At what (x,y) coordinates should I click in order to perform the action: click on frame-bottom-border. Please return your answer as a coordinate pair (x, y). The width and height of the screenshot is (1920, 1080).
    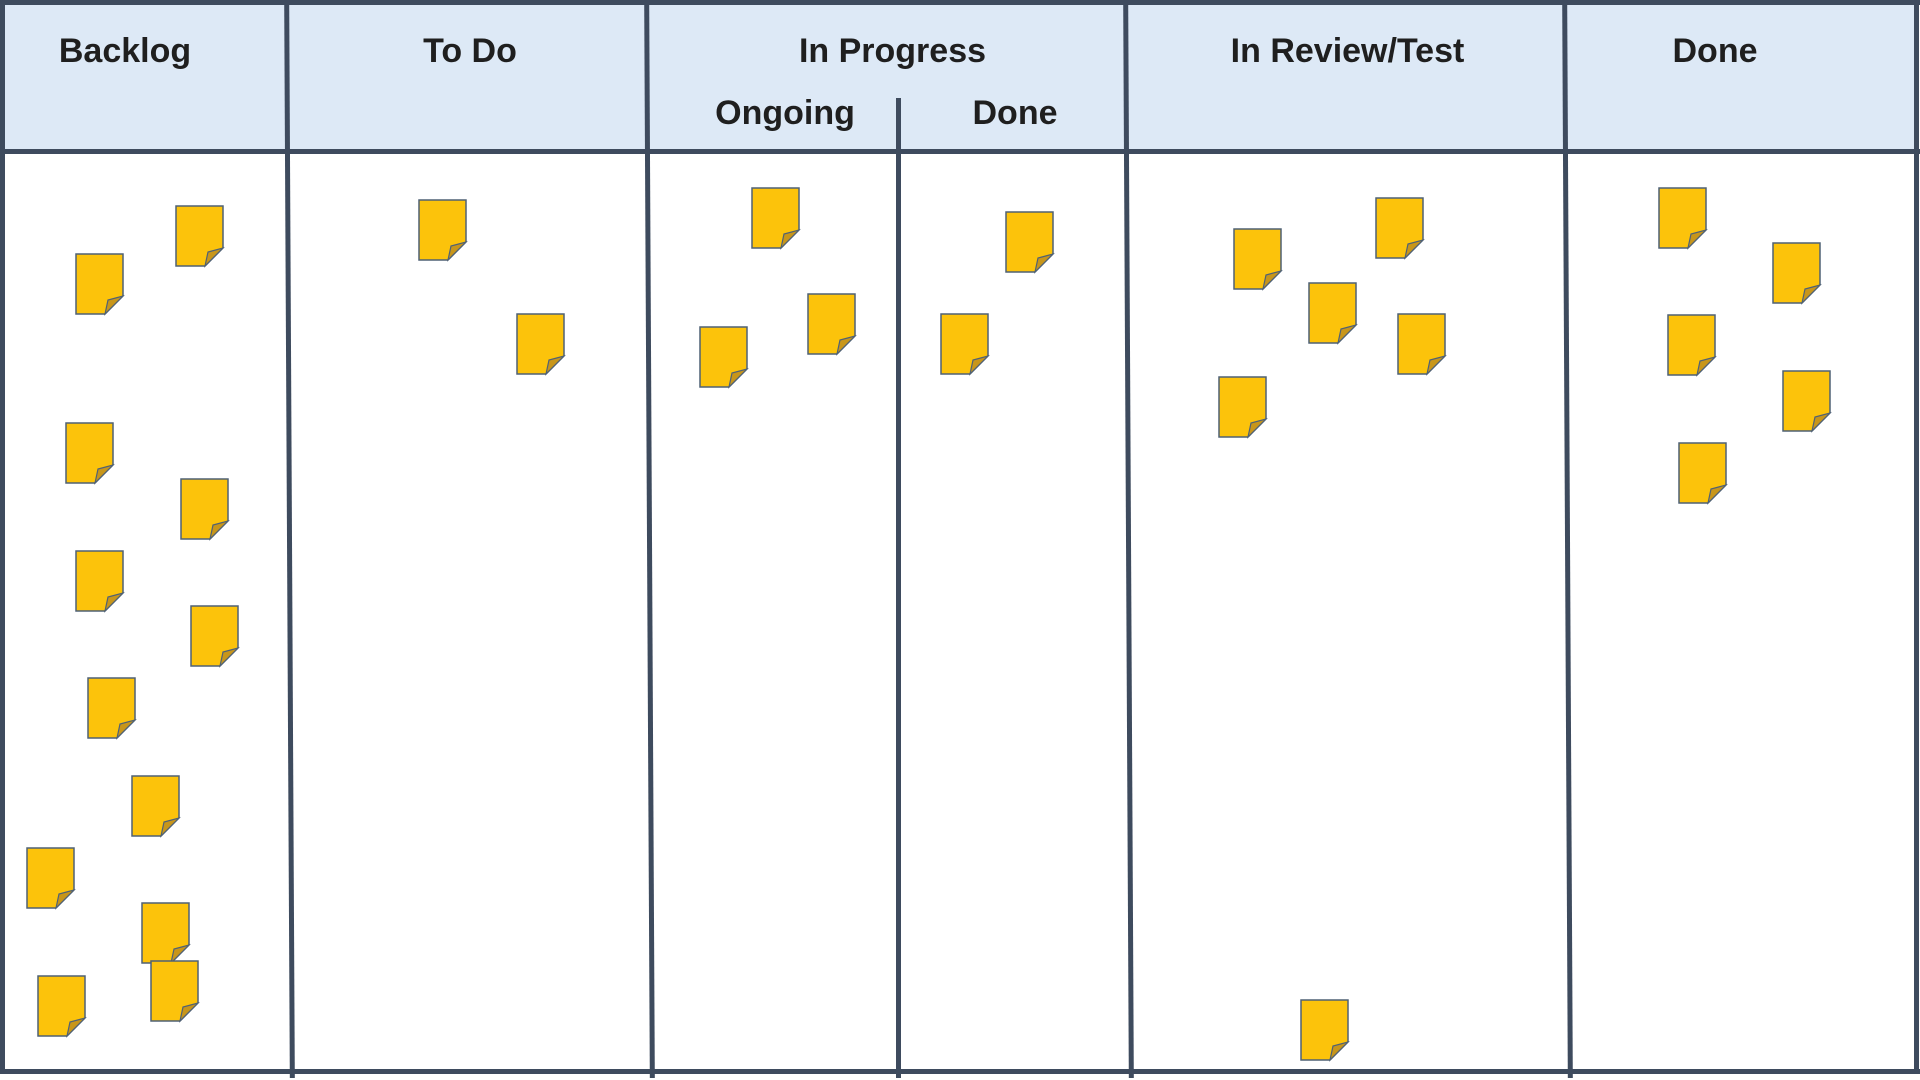
    Looking at the image, I should click on (960, 1071).